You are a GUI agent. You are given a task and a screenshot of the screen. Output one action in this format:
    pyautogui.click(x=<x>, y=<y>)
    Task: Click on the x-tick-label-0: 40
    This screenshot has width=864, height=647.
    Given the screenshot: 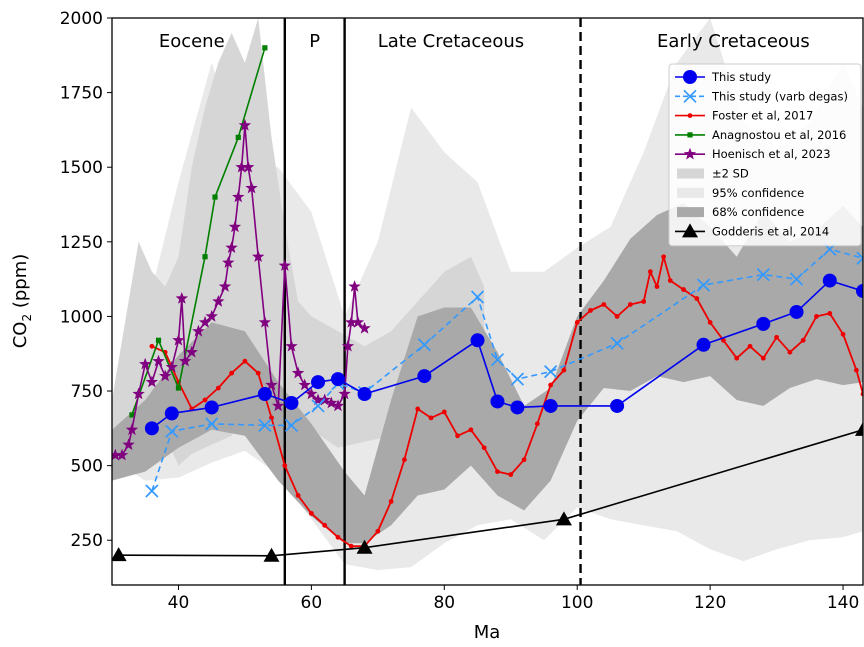 What is the action you would take?
    pyautogui.click(x=179, y=603)
    